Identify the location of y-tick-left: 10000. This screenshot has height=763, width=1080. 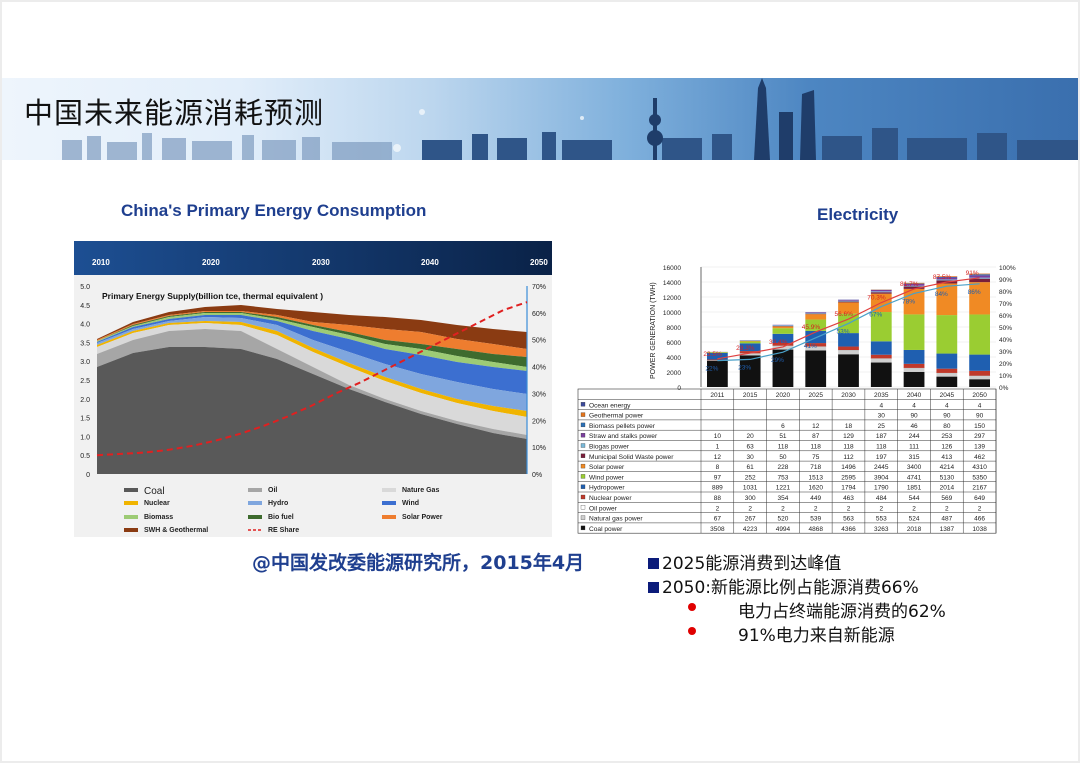
(672, 313).